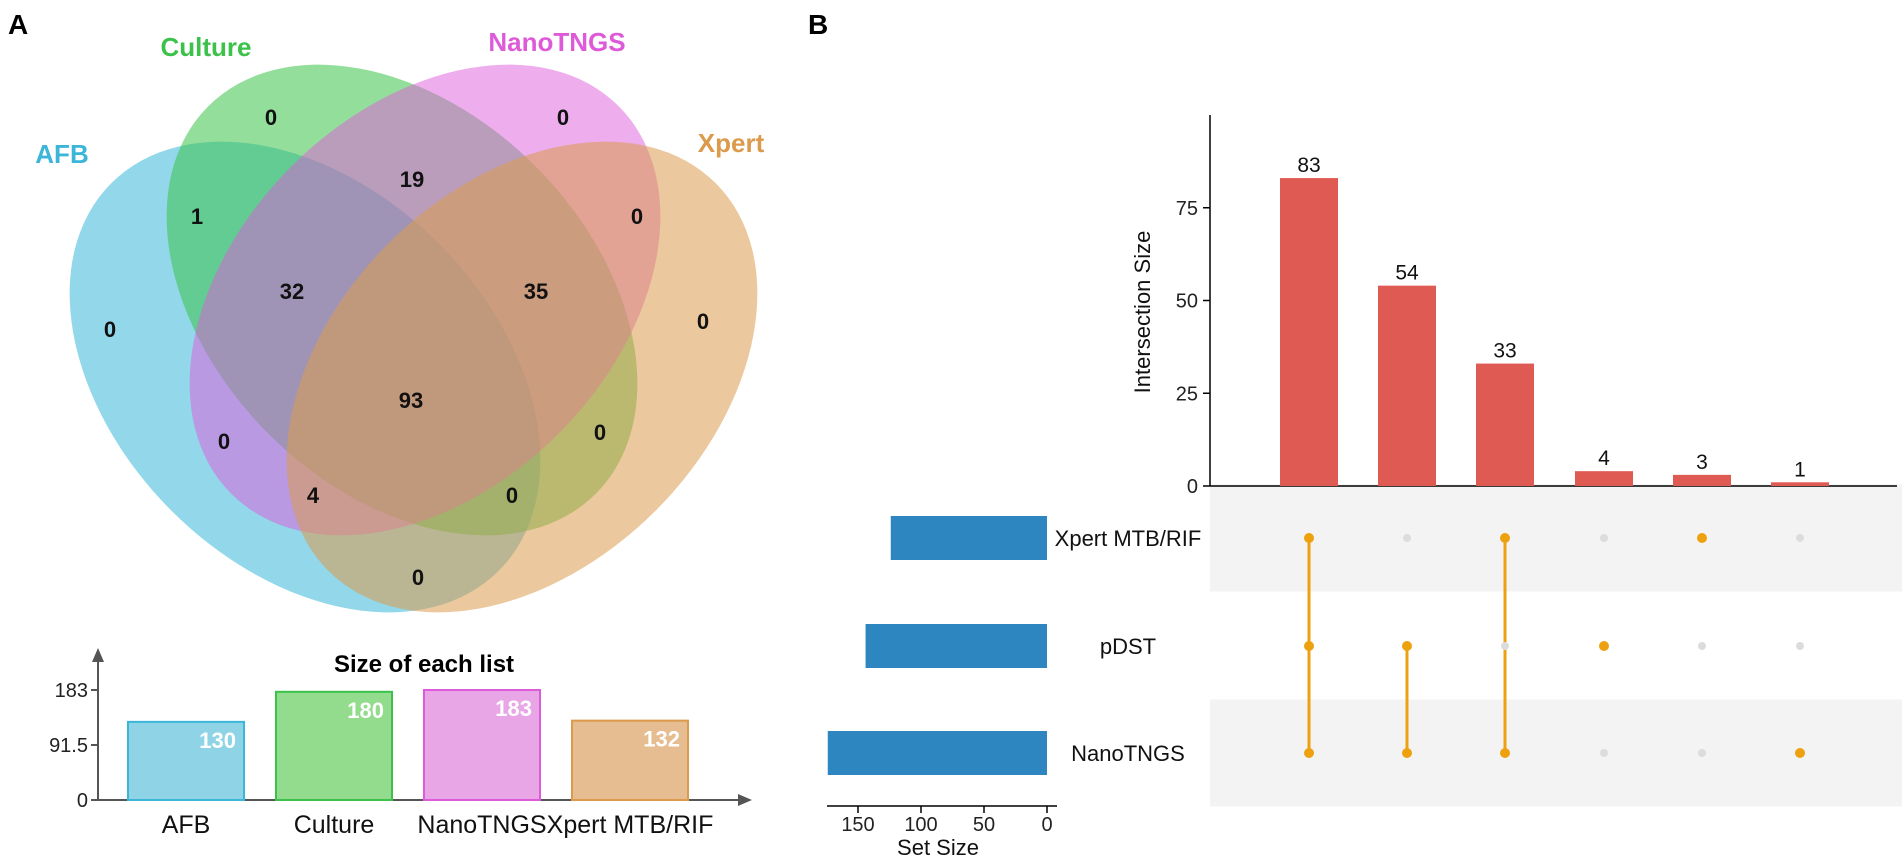 This screenshot has width=1902, height=863. I want to click on intersection-bar-label: 1, so click(1800, 469).